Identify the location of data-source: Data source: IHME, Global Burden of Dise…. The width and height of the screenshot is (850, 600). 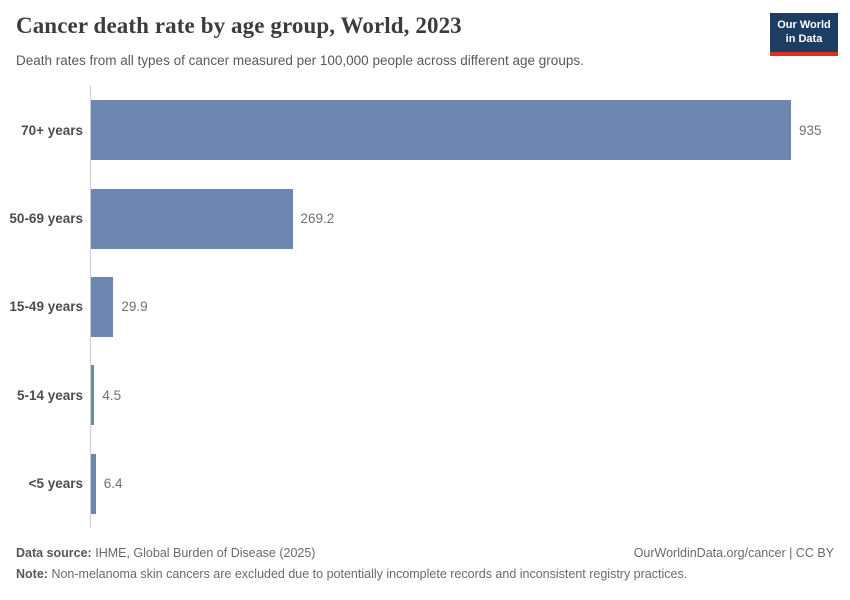
(165, 553).